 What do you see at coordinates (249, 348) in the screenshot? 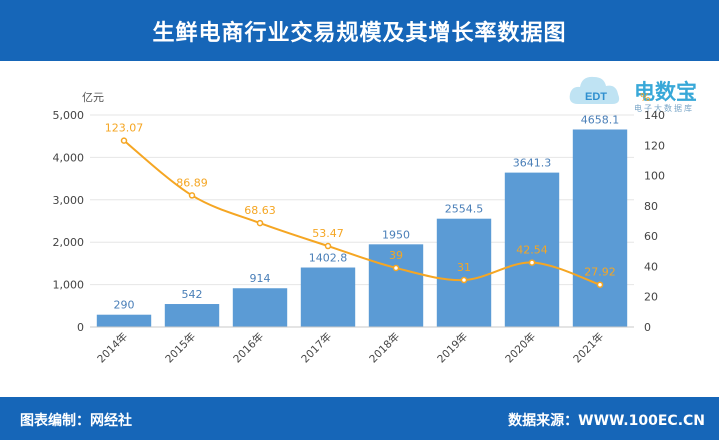
I see `x-tick-label: 2016年` at bounding box center [249, 348].